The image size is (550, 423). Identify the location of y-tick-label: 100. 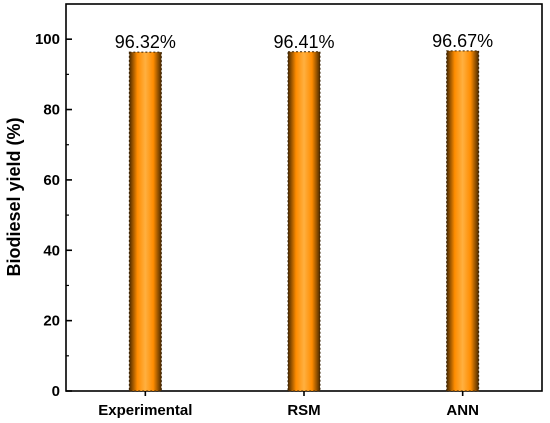
(47, 39).